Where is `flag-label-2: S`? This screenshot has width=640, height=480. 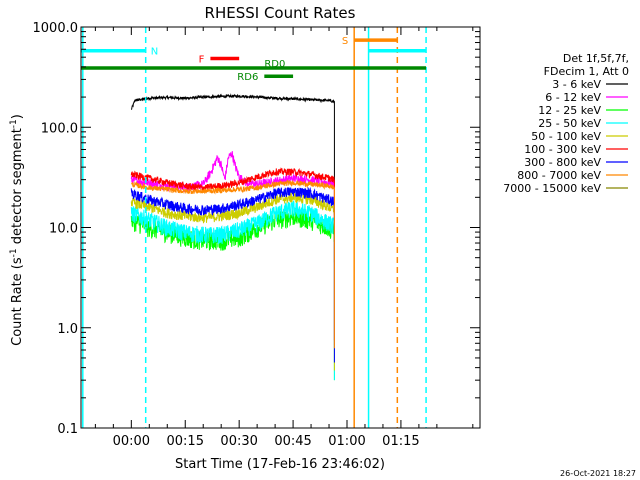
flag-label-2: S is located at coordinates (345, 41).